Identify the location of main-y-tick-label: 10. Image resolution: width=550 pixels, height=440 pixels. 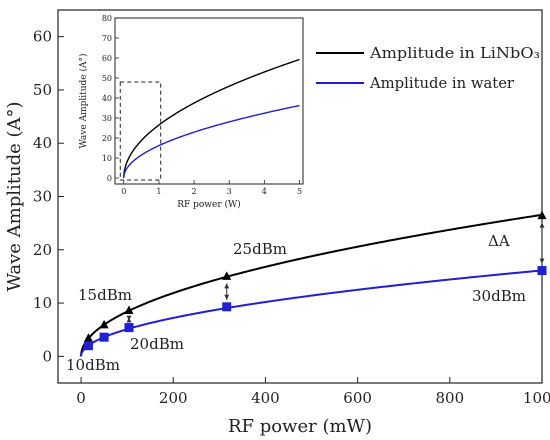
(42, 303).